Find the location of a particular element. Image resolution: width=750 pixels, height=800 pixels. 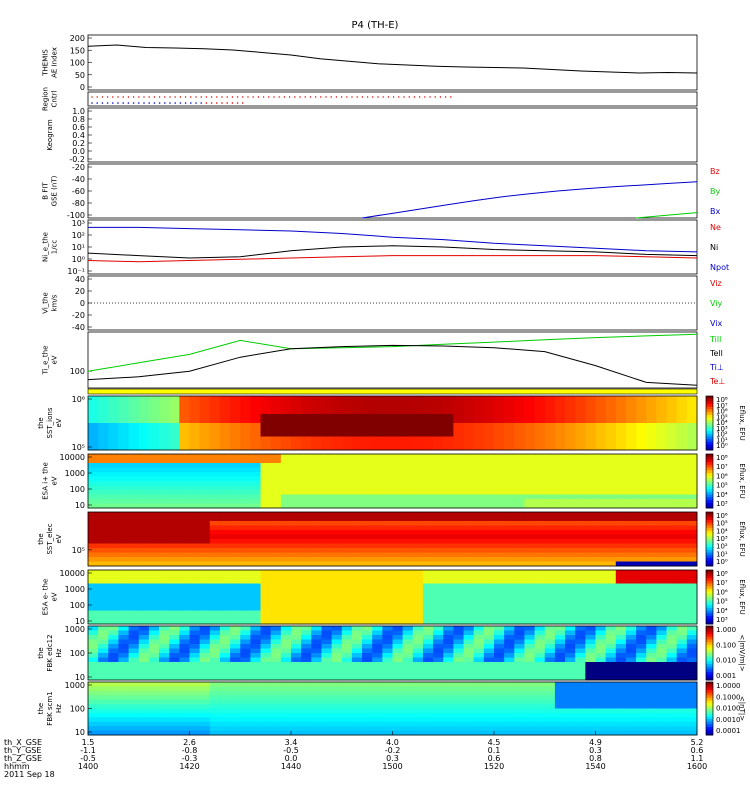

panel-frame is located at coordinates (392, 135).